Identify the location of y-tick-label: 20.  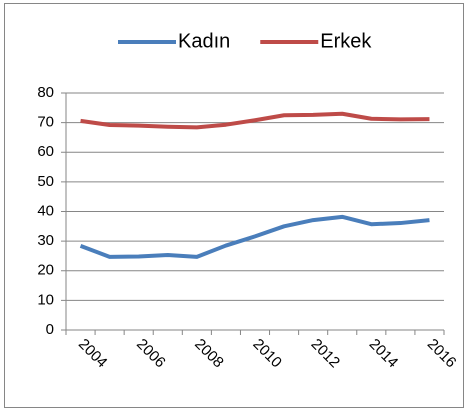
(45, 270).